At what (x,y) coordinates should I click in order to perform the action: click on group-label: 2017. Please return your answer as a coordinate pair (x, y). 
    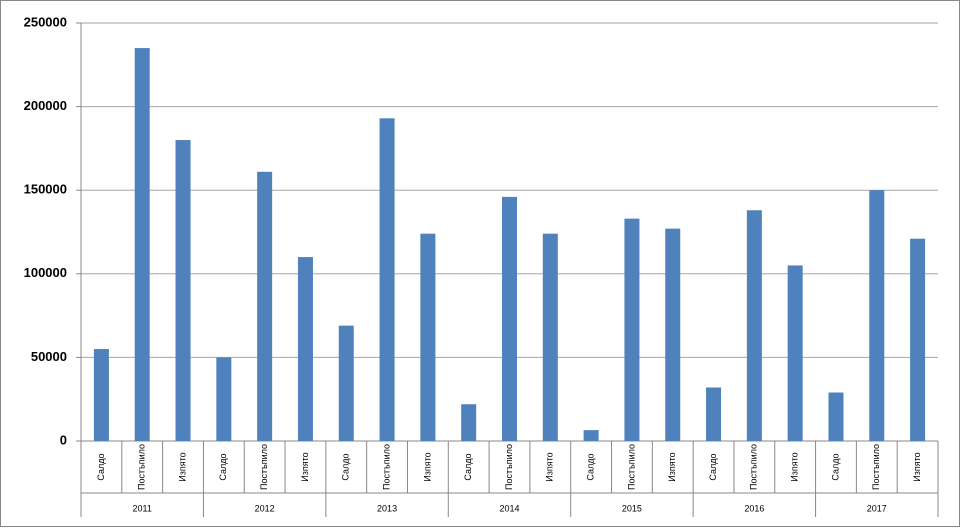
    Looking at the image, I should click on (877, 508).